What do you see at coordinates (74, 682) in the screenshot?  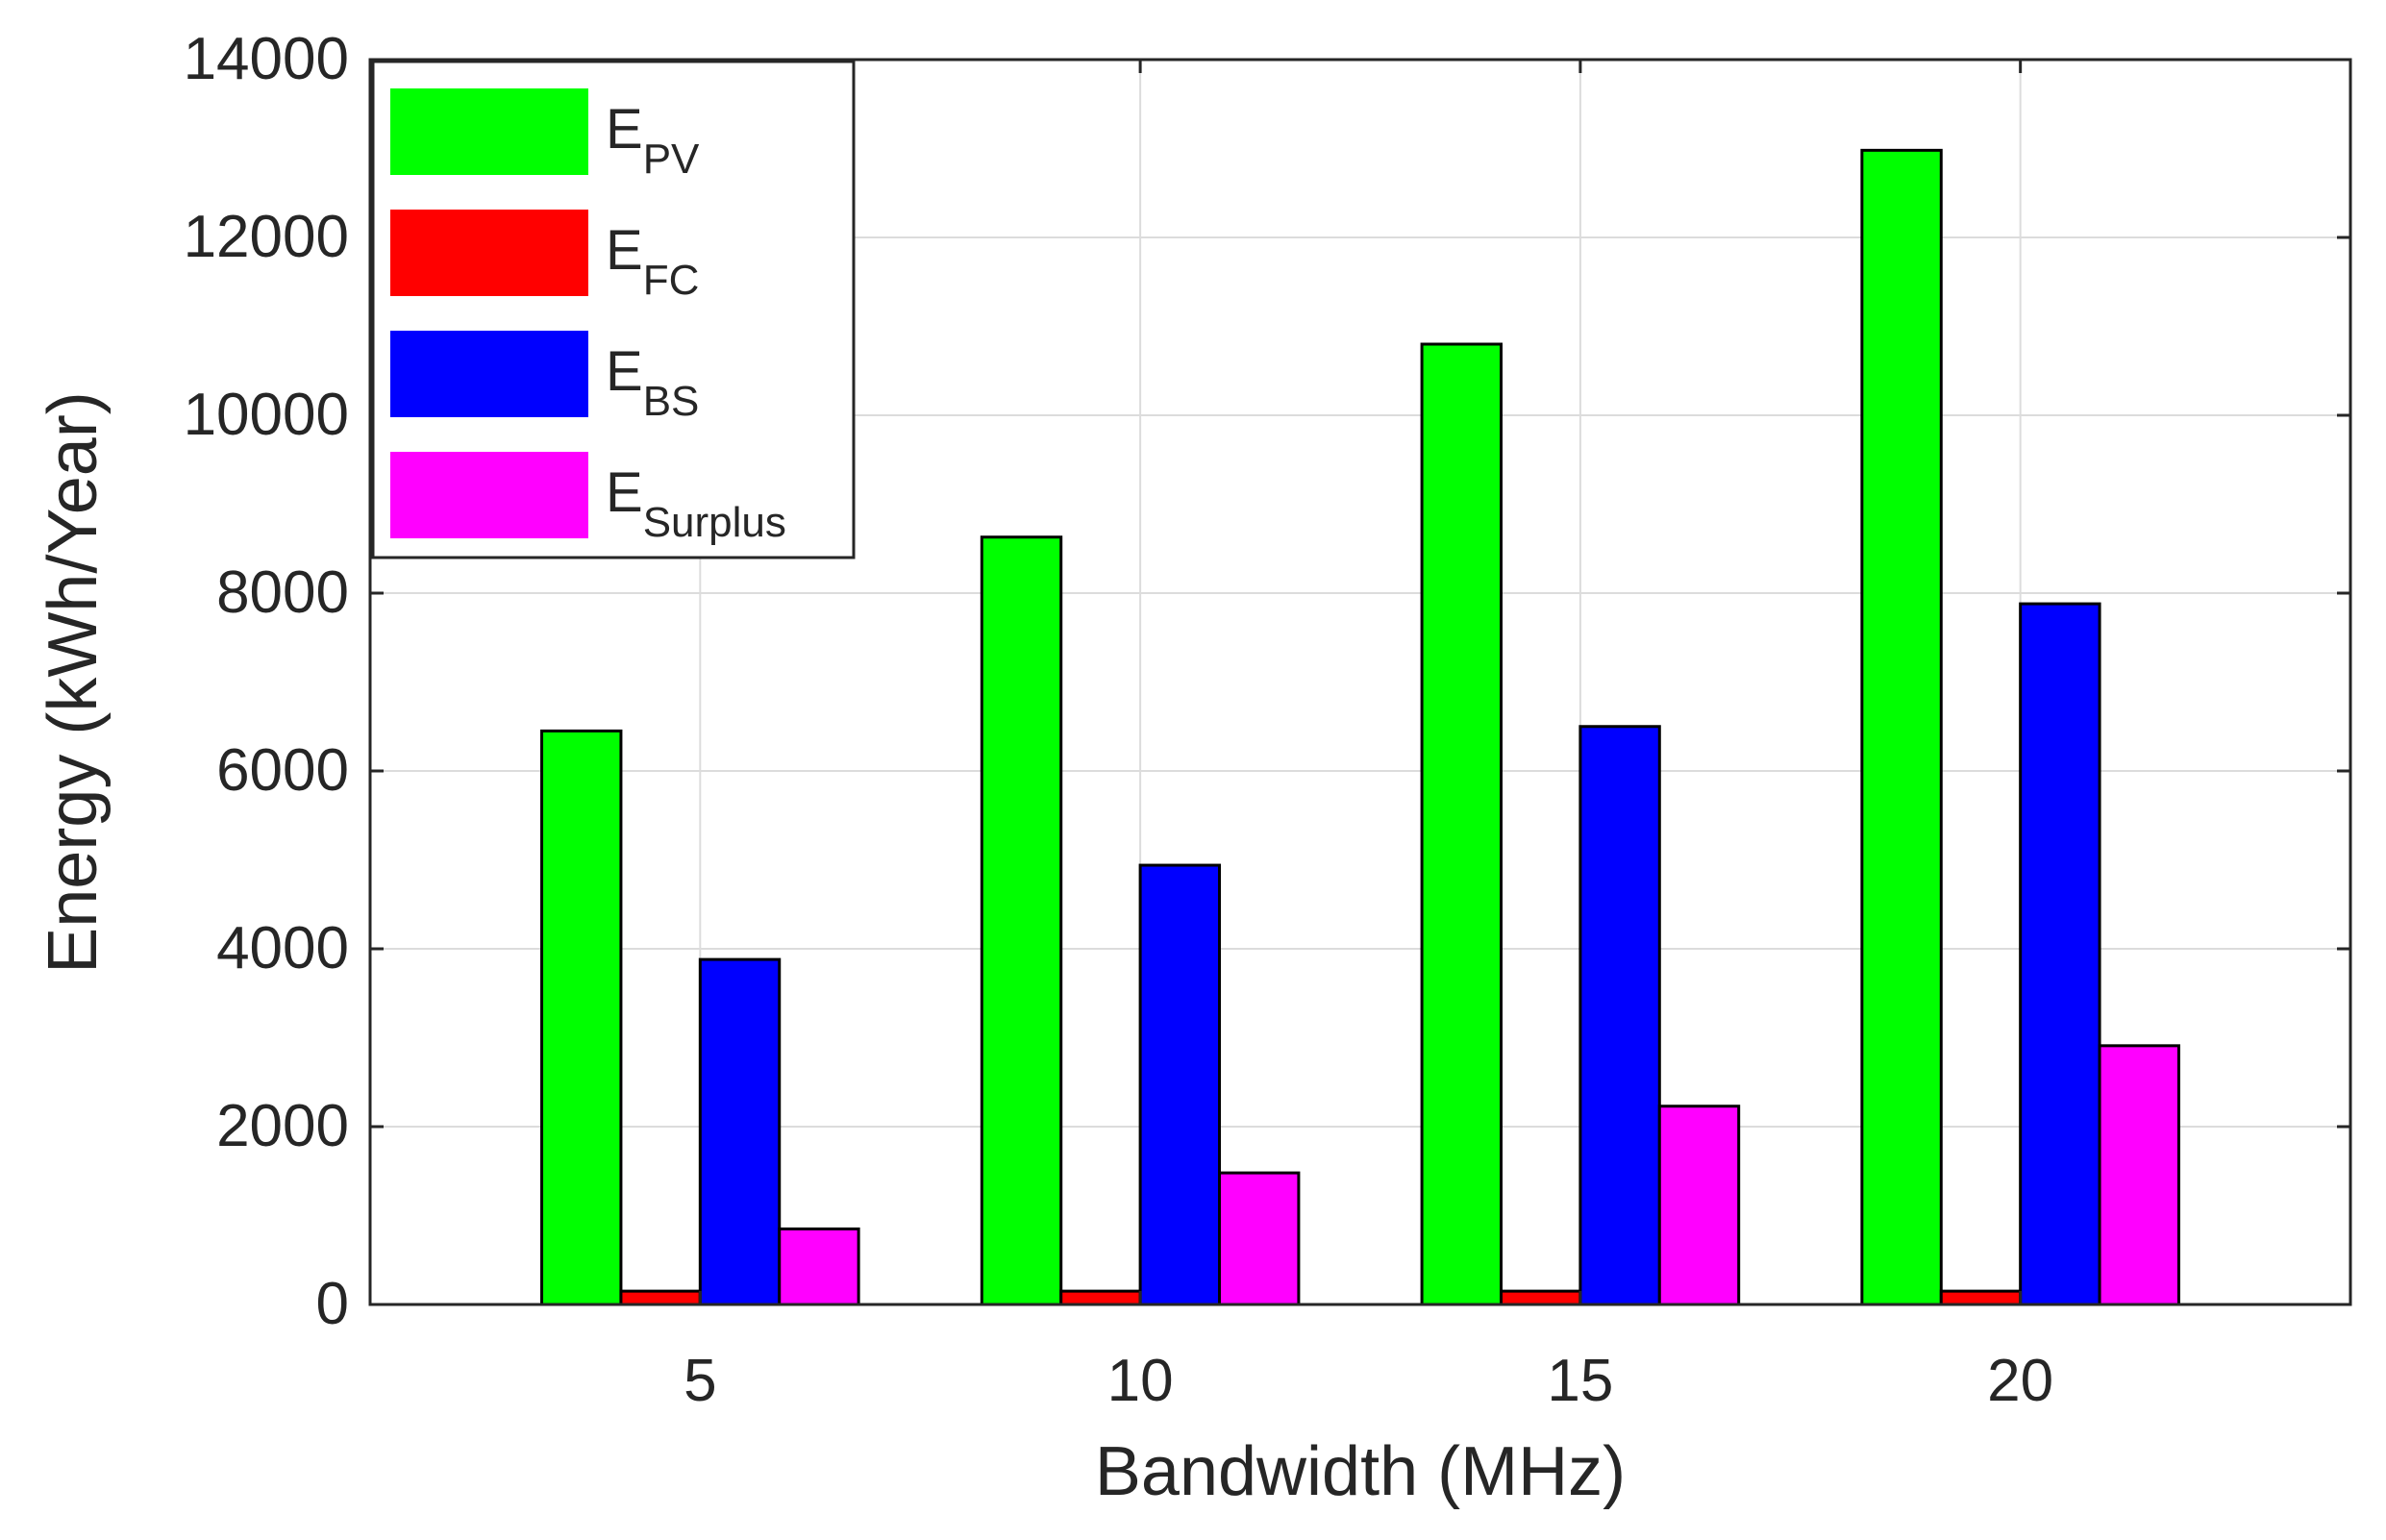 I see `y-axis-label: Energy (kWh/Year)` at bounding box center [74, 682].